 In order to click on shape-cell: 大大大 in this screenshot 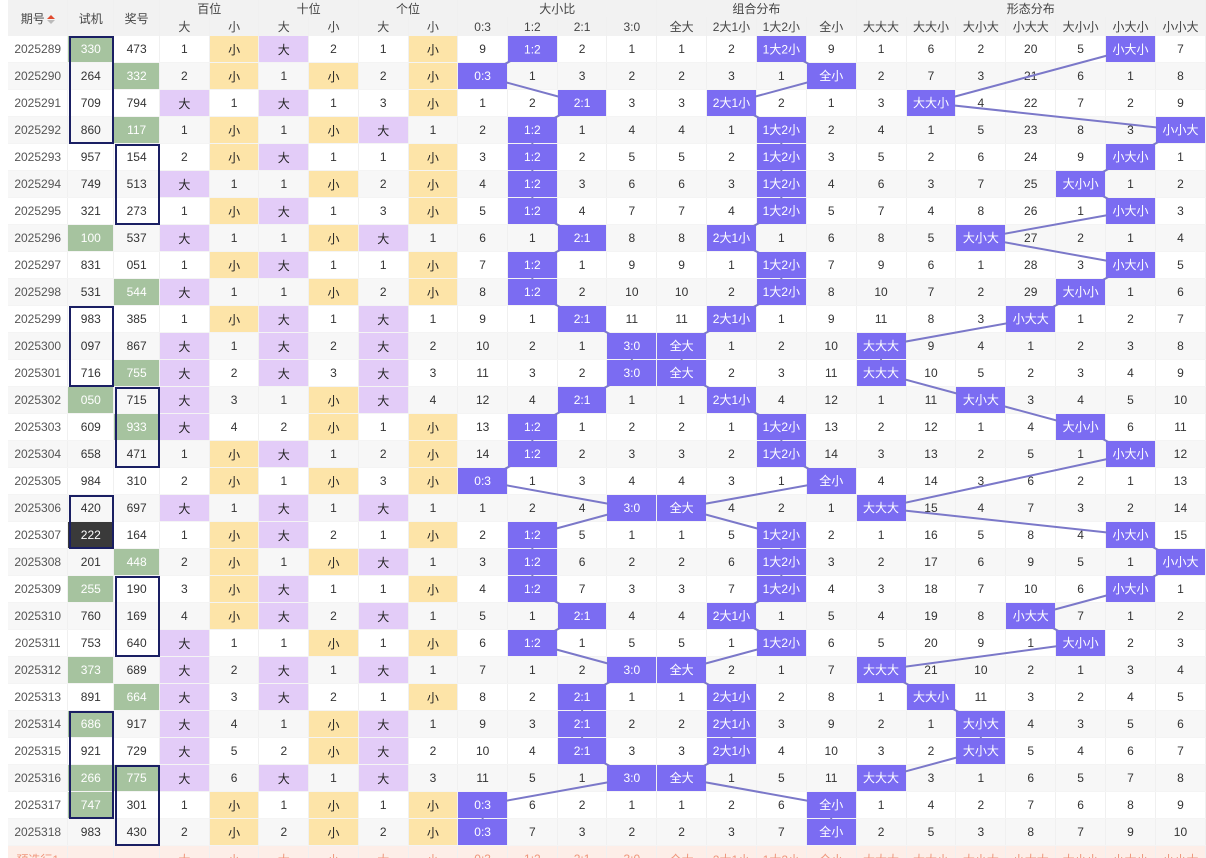, I will do `click(881, 346)`.